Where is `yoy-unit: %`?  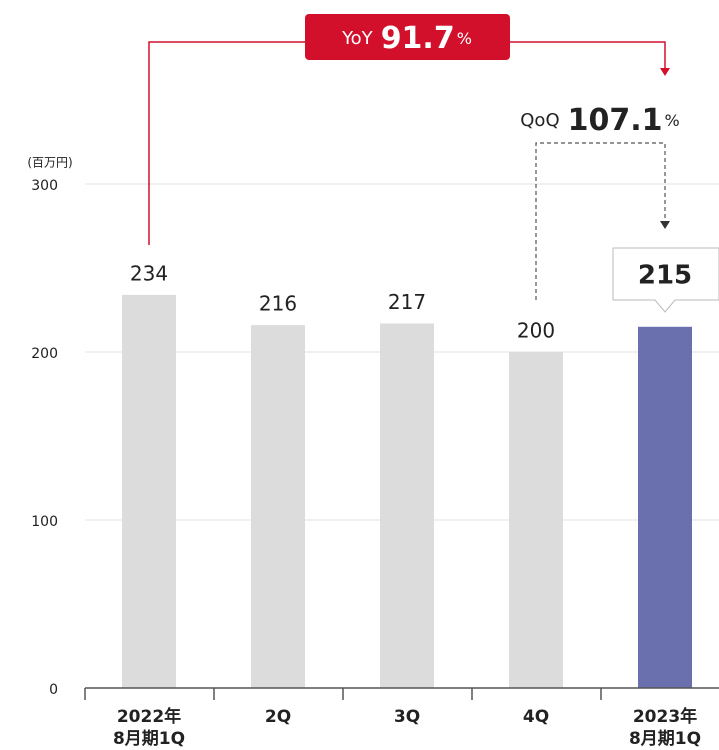 yoy-unit: % is located at coordinates (464, 38).